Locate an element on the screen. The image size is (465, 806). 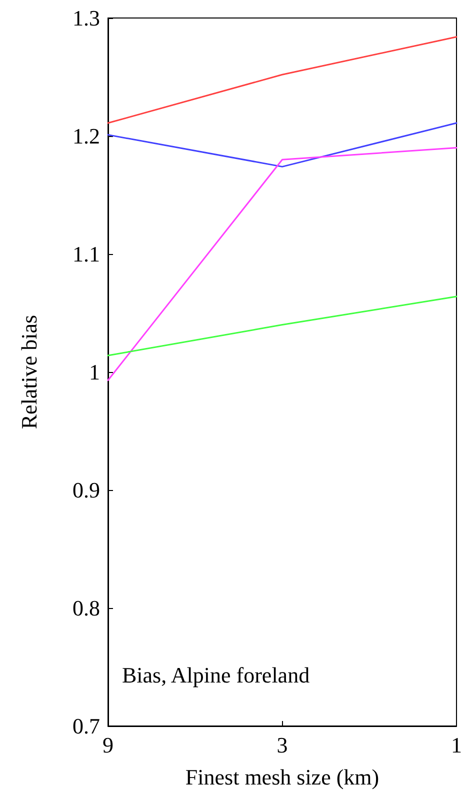
y-tick-label: 1.1 is located at coordinates (86, 254).